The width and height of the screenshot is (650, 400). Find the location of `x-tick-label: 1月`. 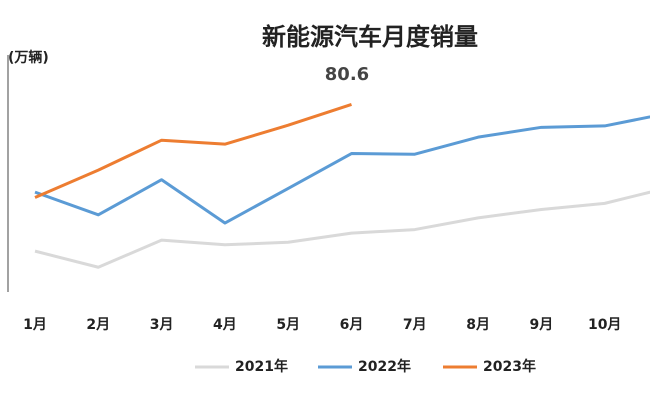

x-tick-label: 1月 is located at coordinates (35, 325).